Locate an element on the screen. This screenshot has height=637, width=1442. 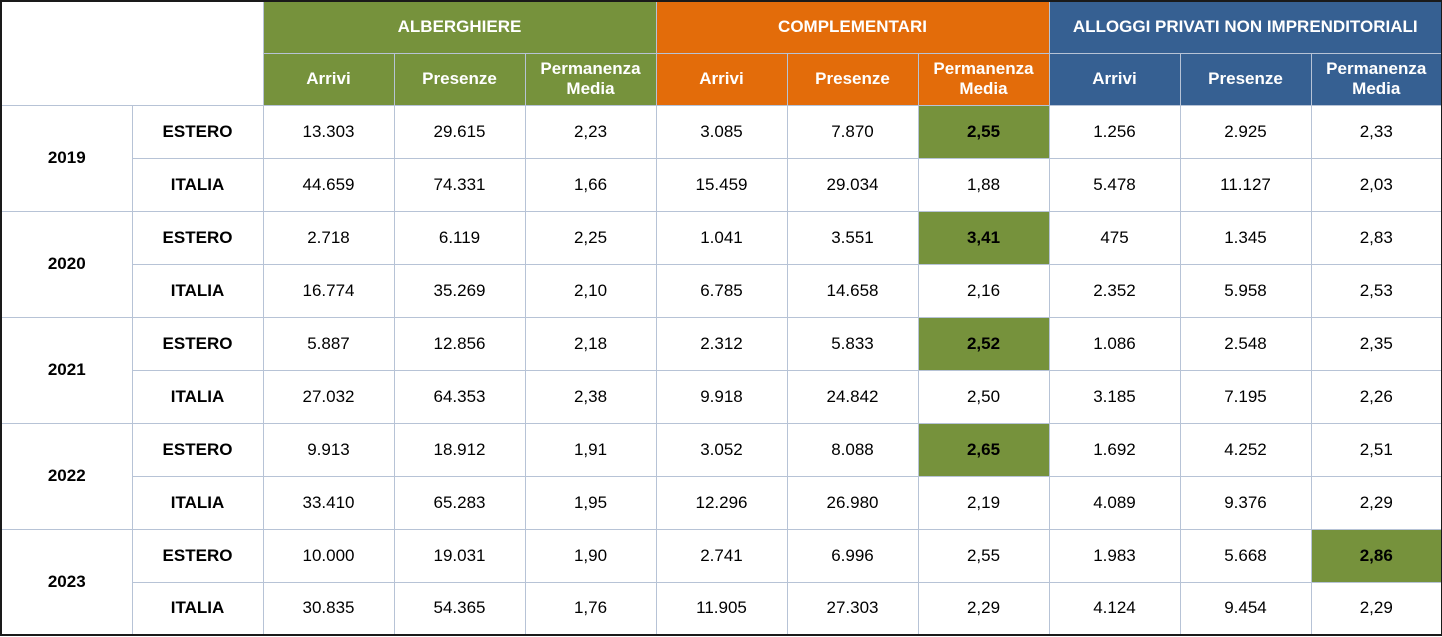
data-cell: 2.352 is located at coordinates (1114, 290).